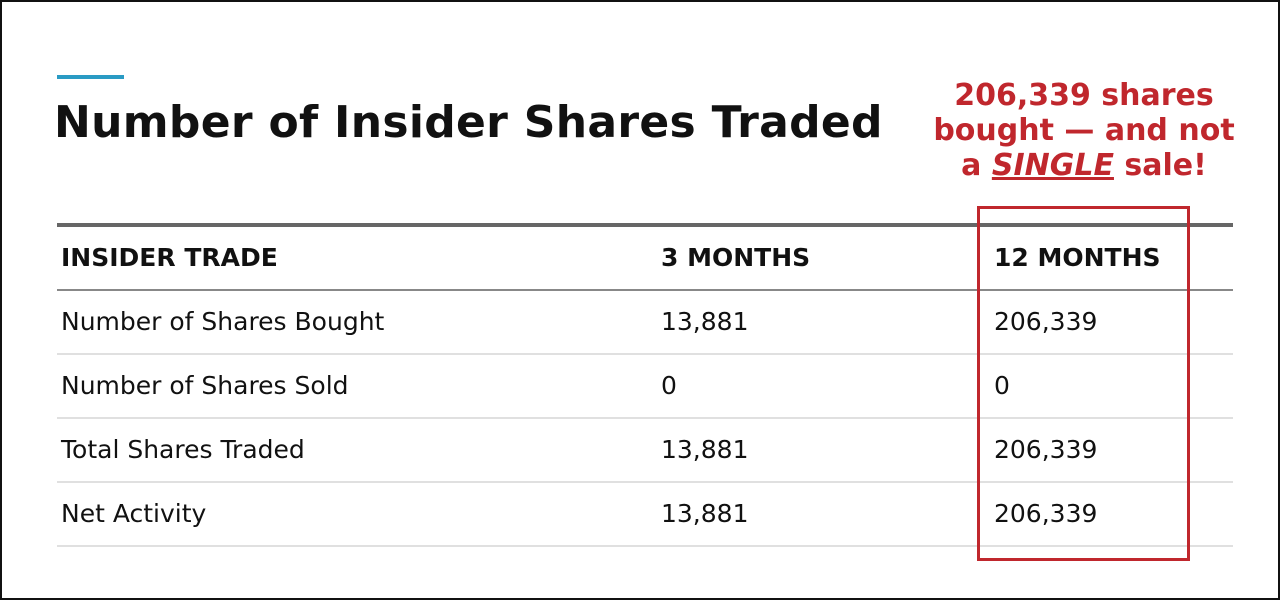  I want to click on annotation-line: bought — and not, so click(1084, 130).